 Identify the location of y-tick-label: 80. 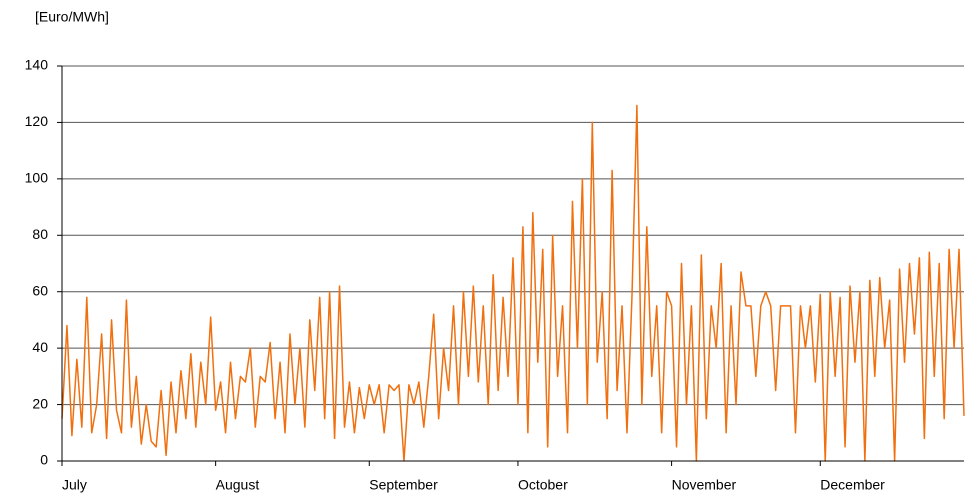
(40, 234).